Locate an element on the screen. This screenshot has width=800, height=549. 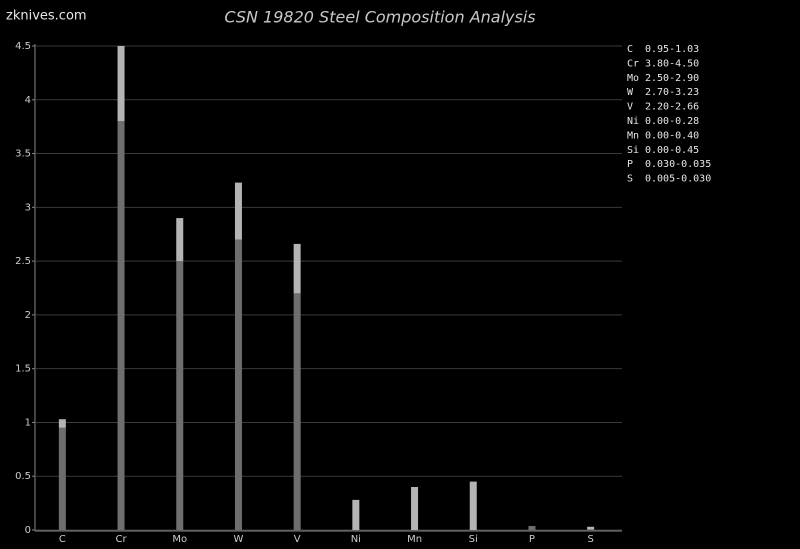
legend-element: Si is located at coordinates (633, 150).